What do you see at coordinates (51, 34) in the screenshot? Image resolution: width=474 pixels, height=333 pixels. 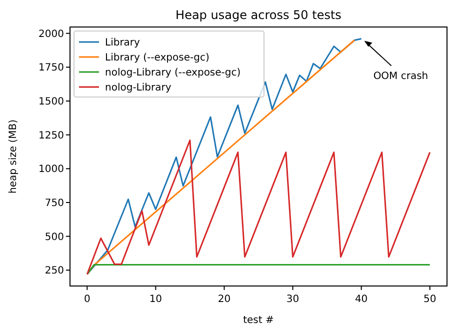 I see `y-tick-label: 2000` at bounding box center [51, 34].